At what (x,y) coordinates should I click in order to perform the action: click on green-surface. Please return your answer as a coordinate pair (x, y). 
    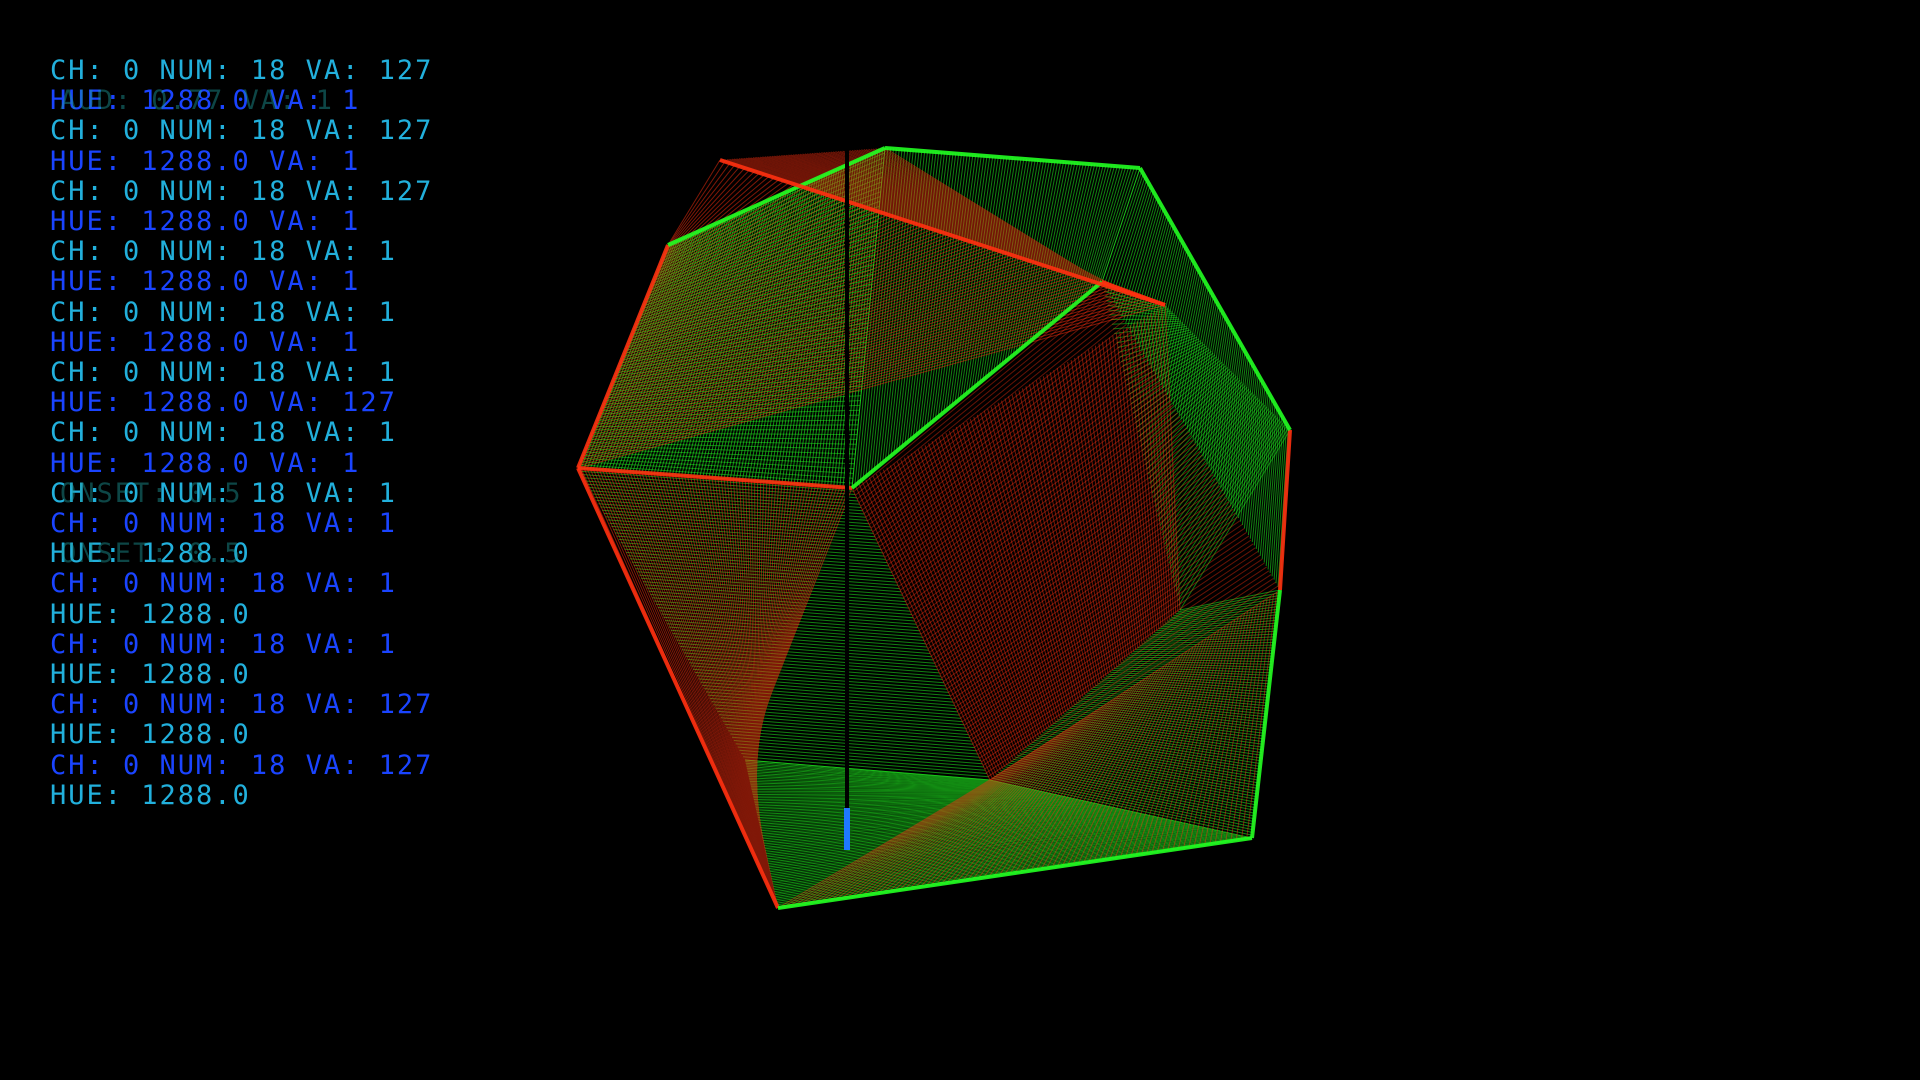
    Looking at the image, I should click on (1135, 714).